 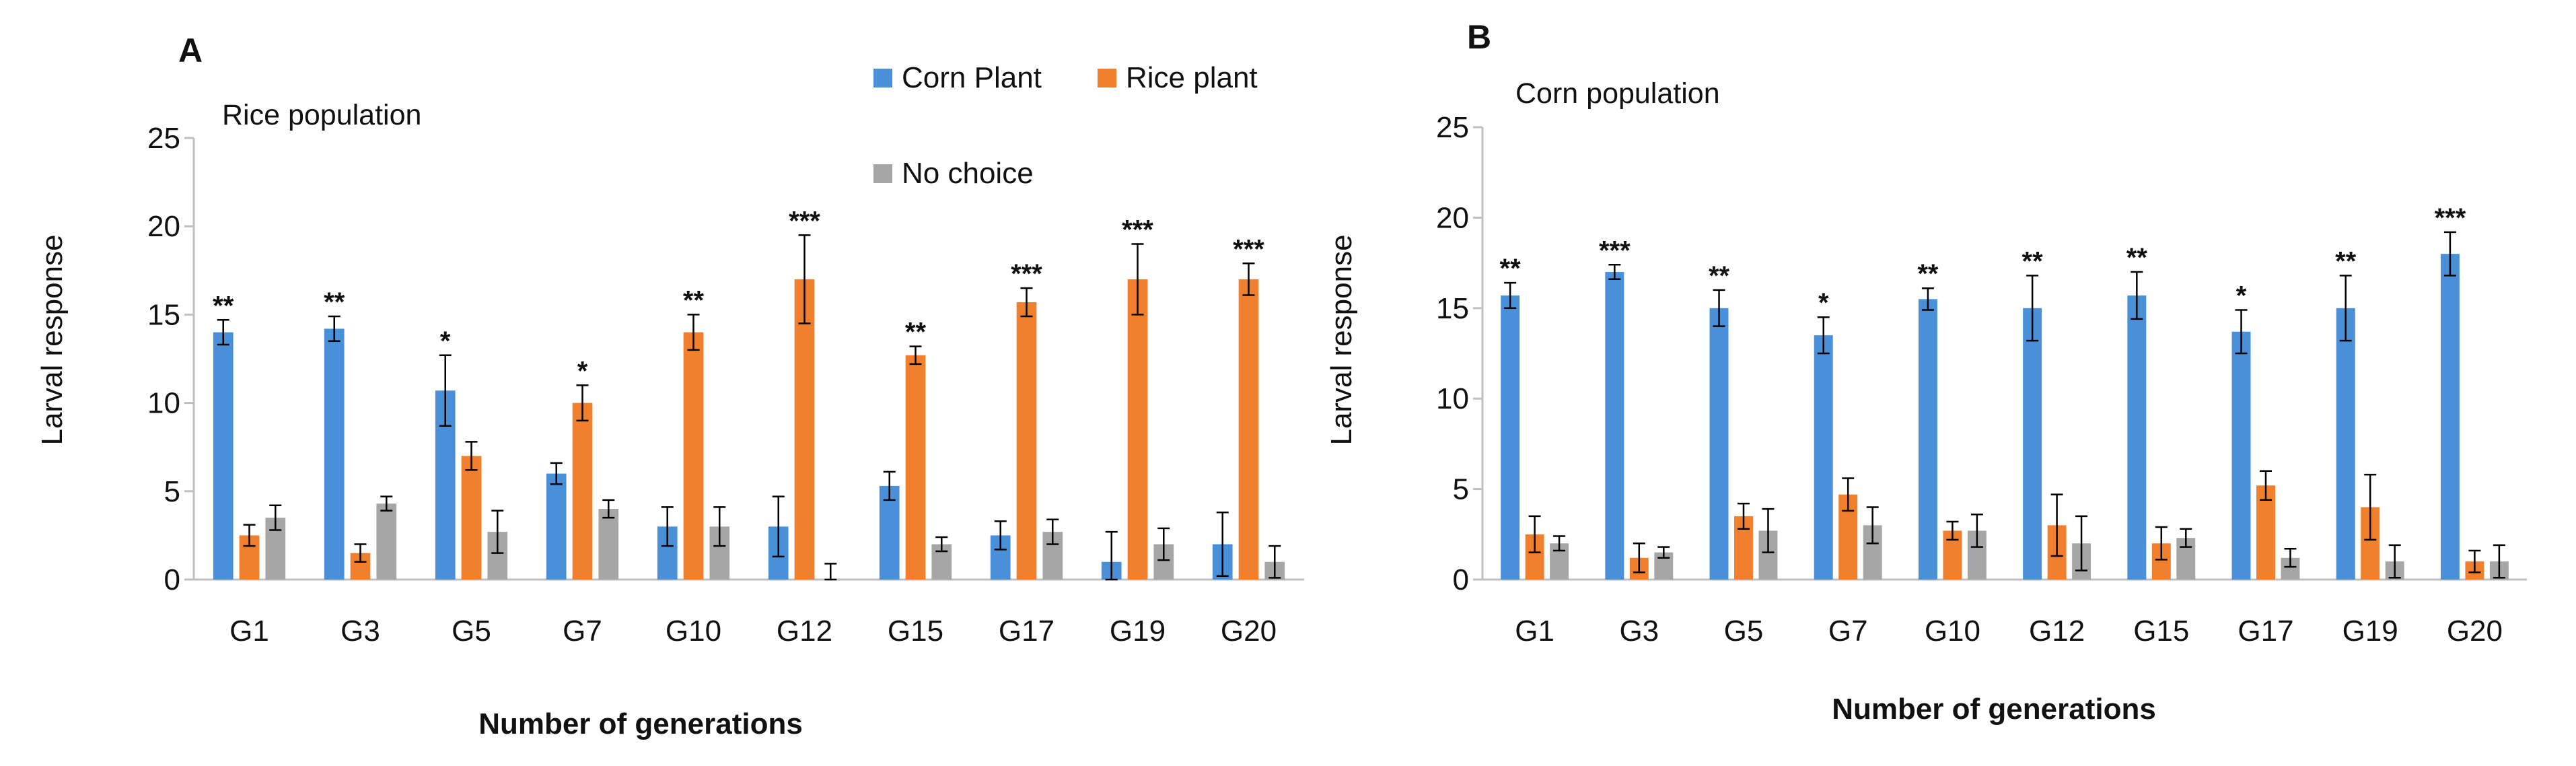 I want to click on panel-b-x-tick-label: G12, so click(x=2057, y=631).